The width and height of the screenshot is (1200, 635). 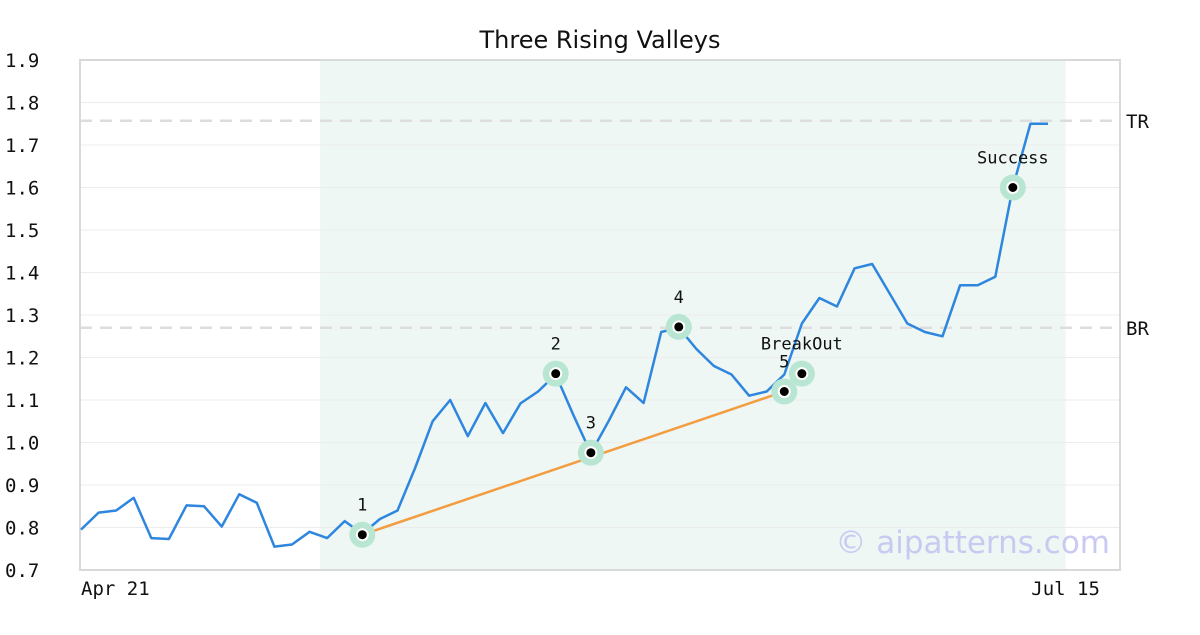 I want to click on pattern-point-label: 2, so click(x=556, y=345).